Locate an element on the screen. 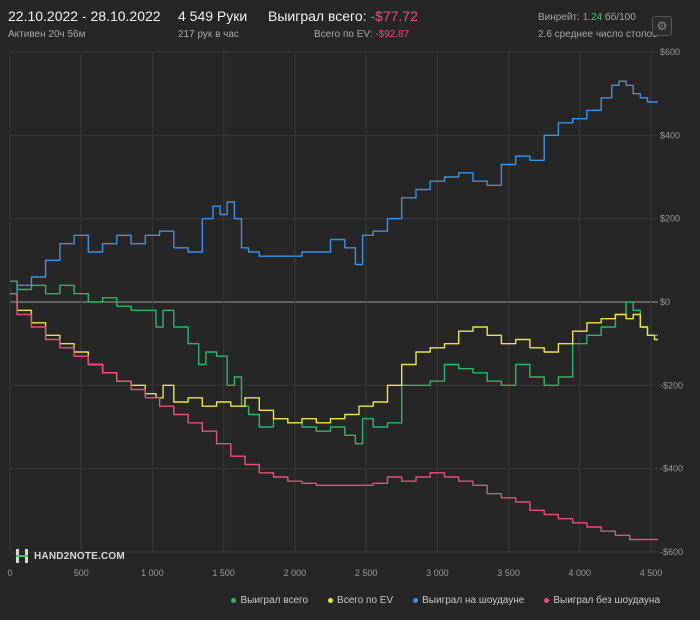 The image size is (700, 620). logo-text: HAND2NOTE.COM is located at coordinates (79, 556).